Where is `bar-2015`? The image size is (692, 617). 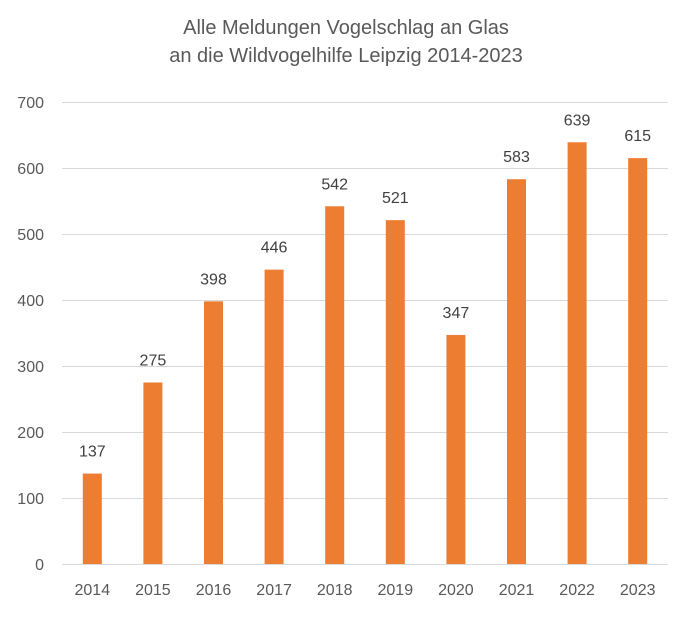
bar-2015 is located at coordinates (153, 473).